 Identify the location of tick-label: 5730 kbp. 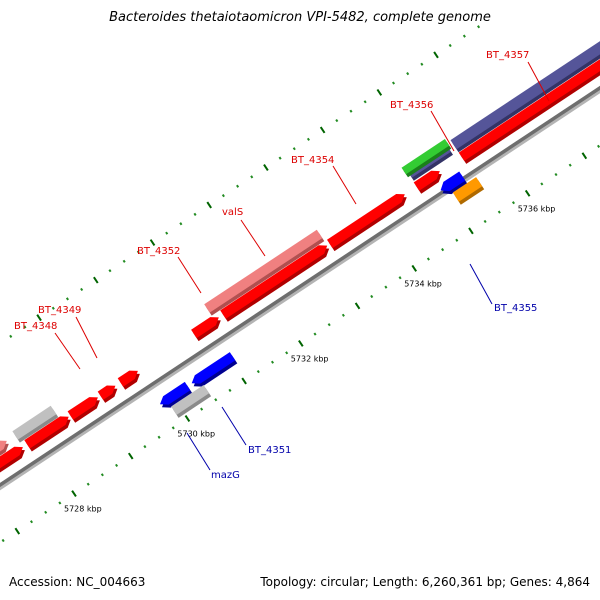
(196, 434).